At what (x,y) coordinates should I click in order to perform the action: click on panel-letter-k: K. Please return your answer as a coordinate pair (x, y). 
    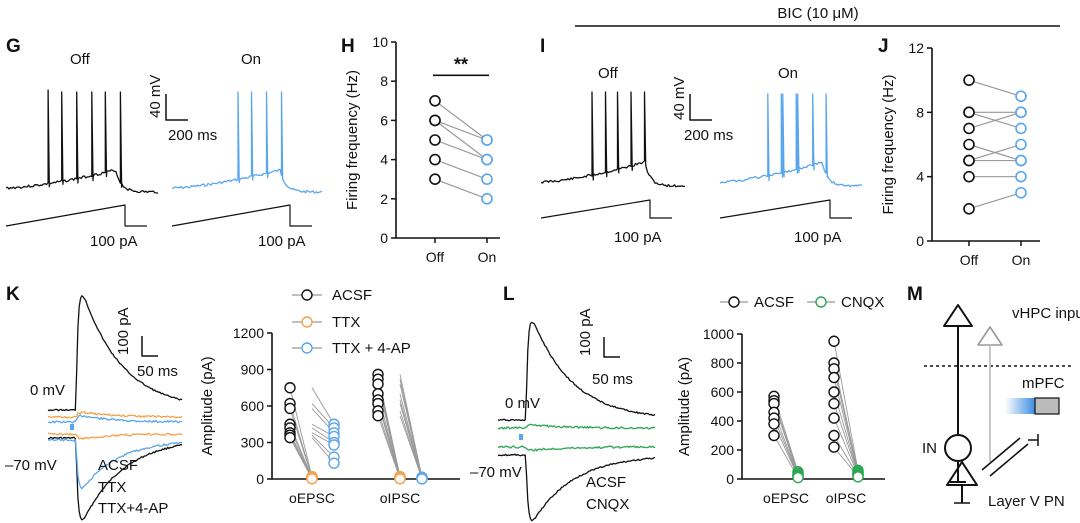
    Looking at the image, I should click on (13, 294).